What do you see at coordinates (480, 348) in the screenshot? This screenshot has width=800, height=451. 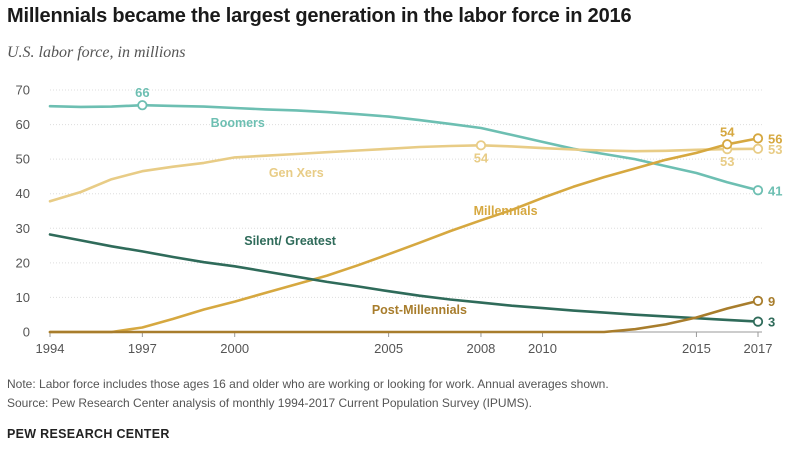 I see `x-tick-label: 2008` at bounding box center [480, 348].